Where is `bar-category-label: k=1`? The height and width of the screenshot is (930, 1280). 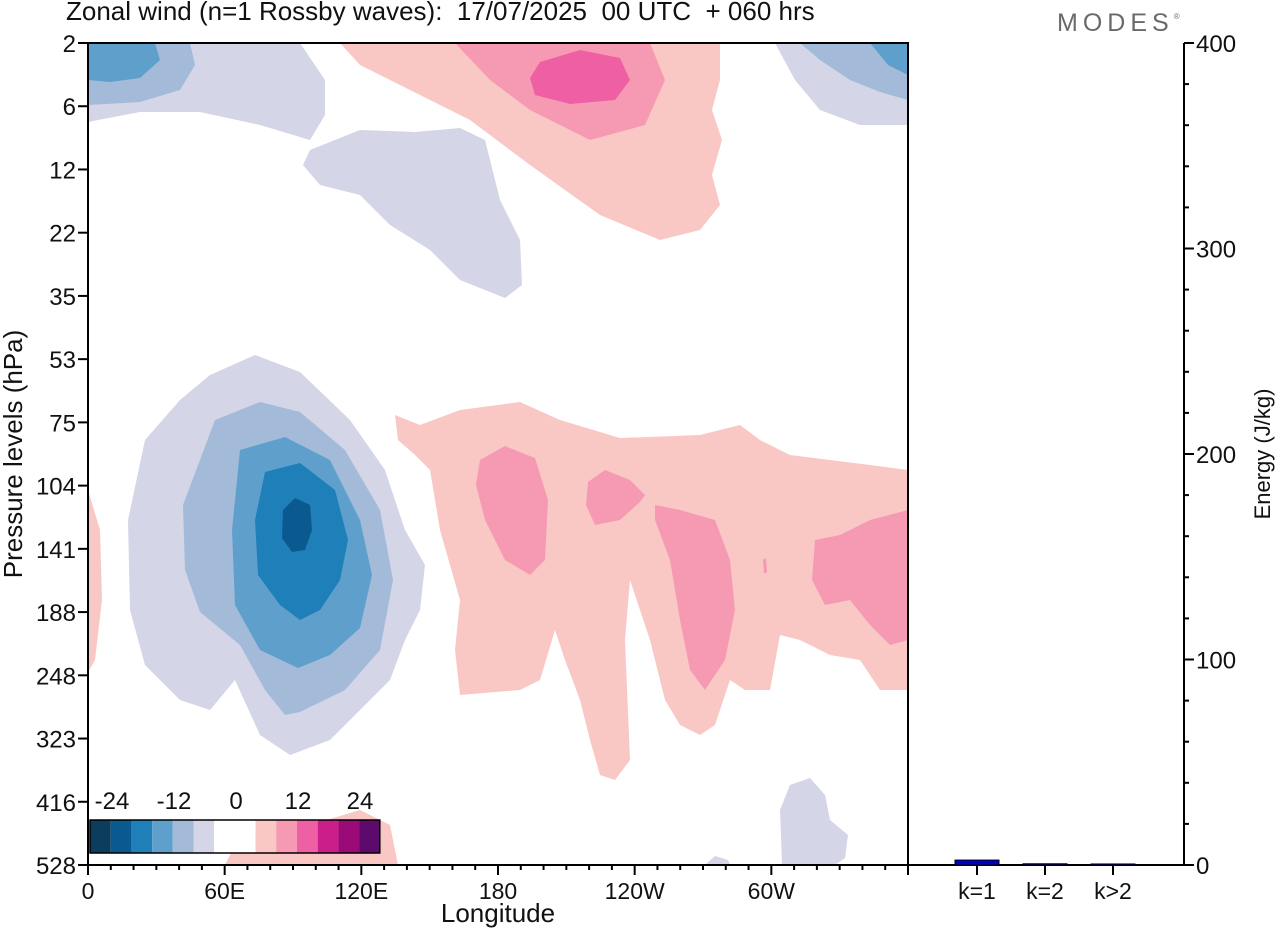
bar-category-label: k=1 is located at coordinates (977, 891).